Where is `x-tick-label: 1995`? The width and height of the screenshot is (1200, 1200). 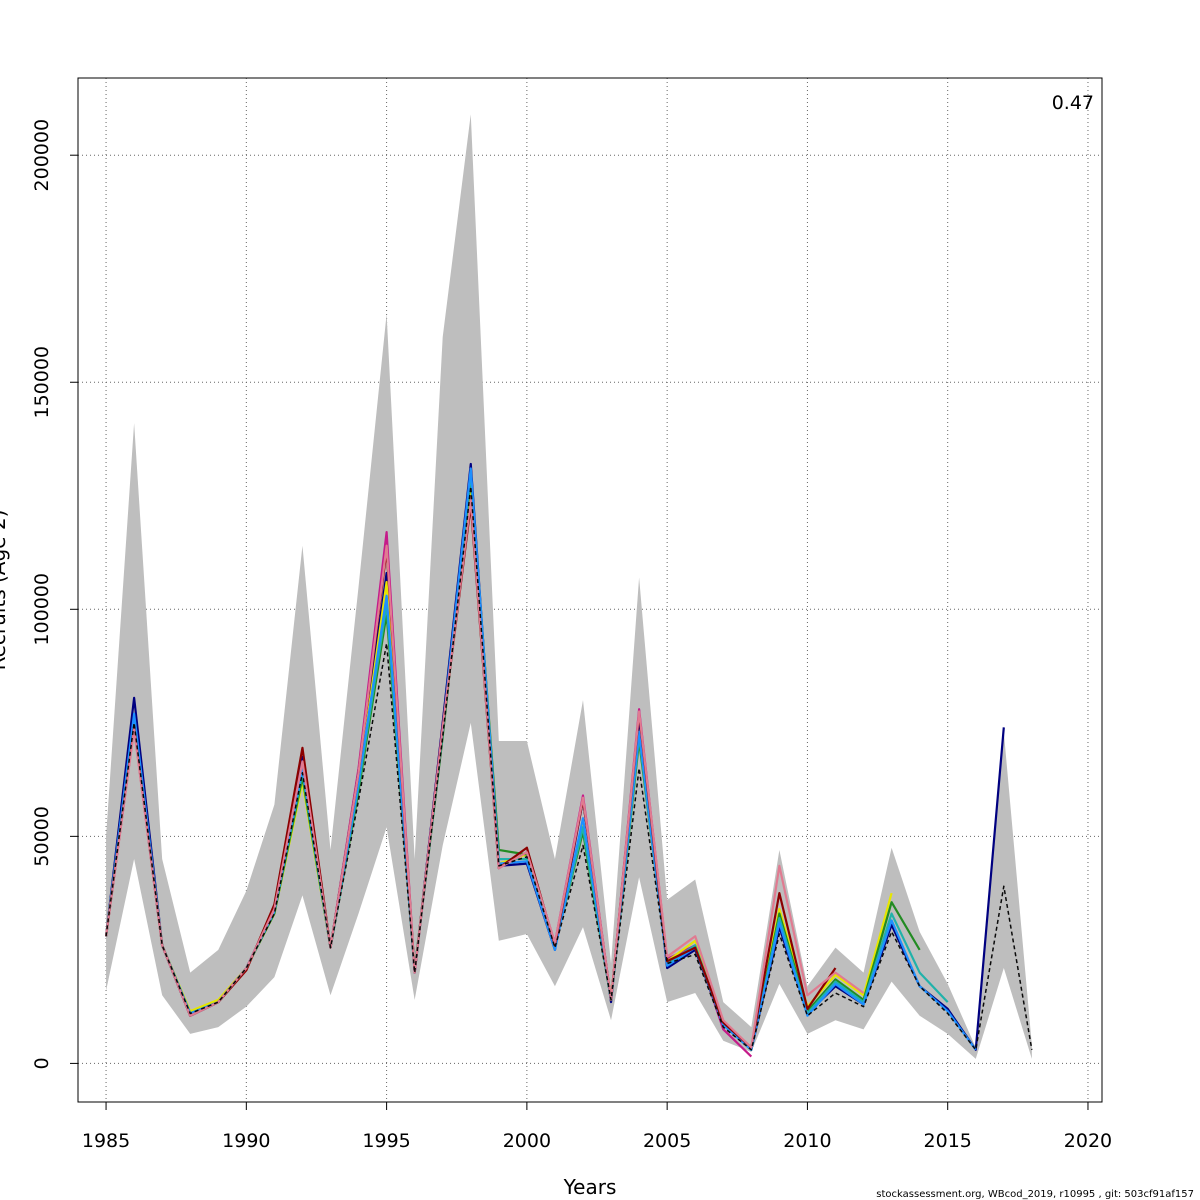 x-tick-label: 1995 is located at coordinates (386, 1141).